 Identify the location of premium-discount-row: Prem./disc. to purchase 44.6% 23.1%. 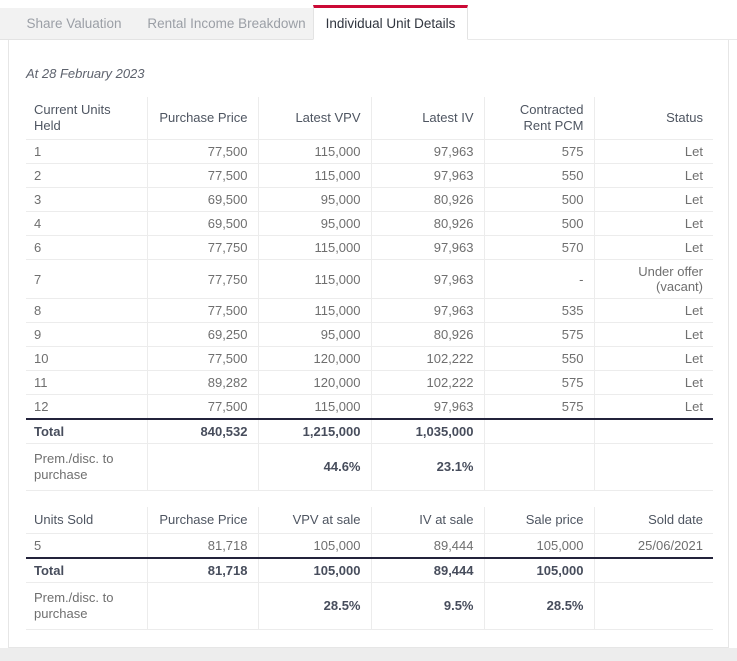
(369, 467).